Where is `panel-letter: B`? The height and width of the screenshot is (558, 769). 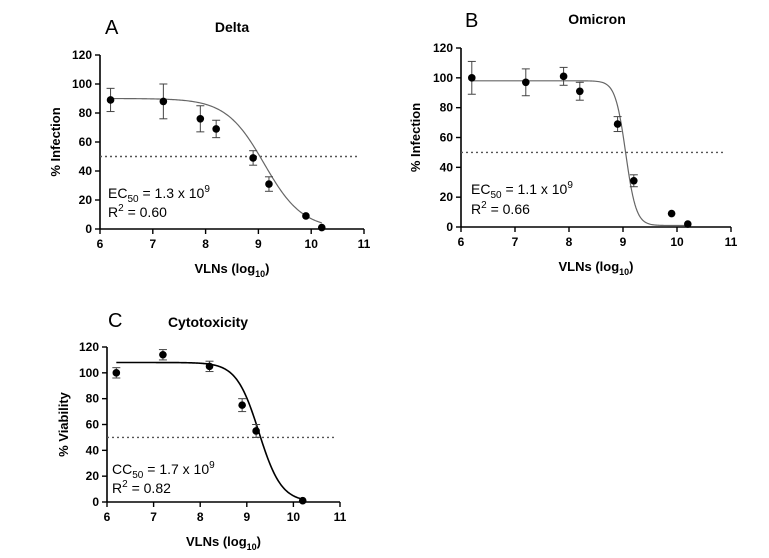 panel-letter: B is located at coordinates (471, 21).